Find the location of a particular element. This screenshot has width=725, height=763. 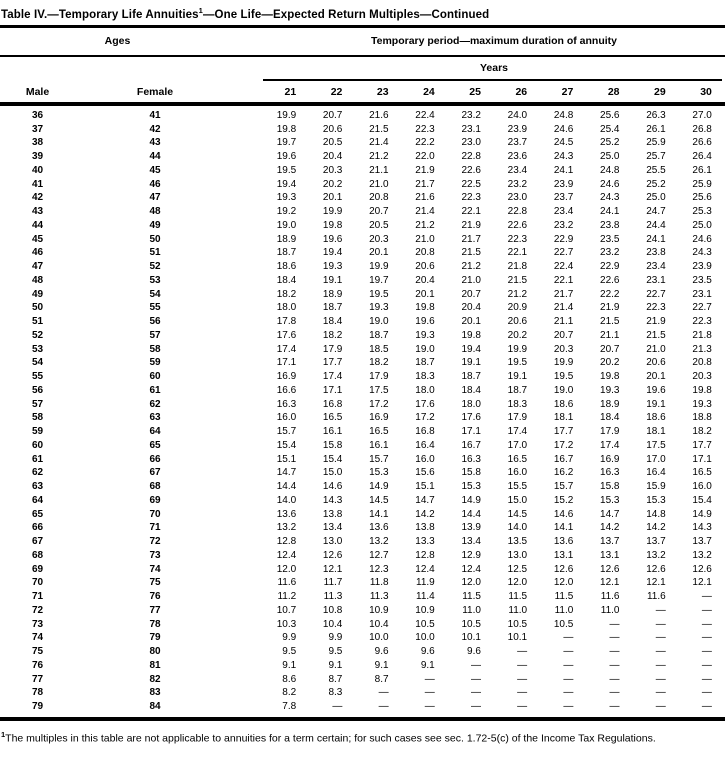

cell-multiple-value: 12.6 is located at coordinates (702, 569).